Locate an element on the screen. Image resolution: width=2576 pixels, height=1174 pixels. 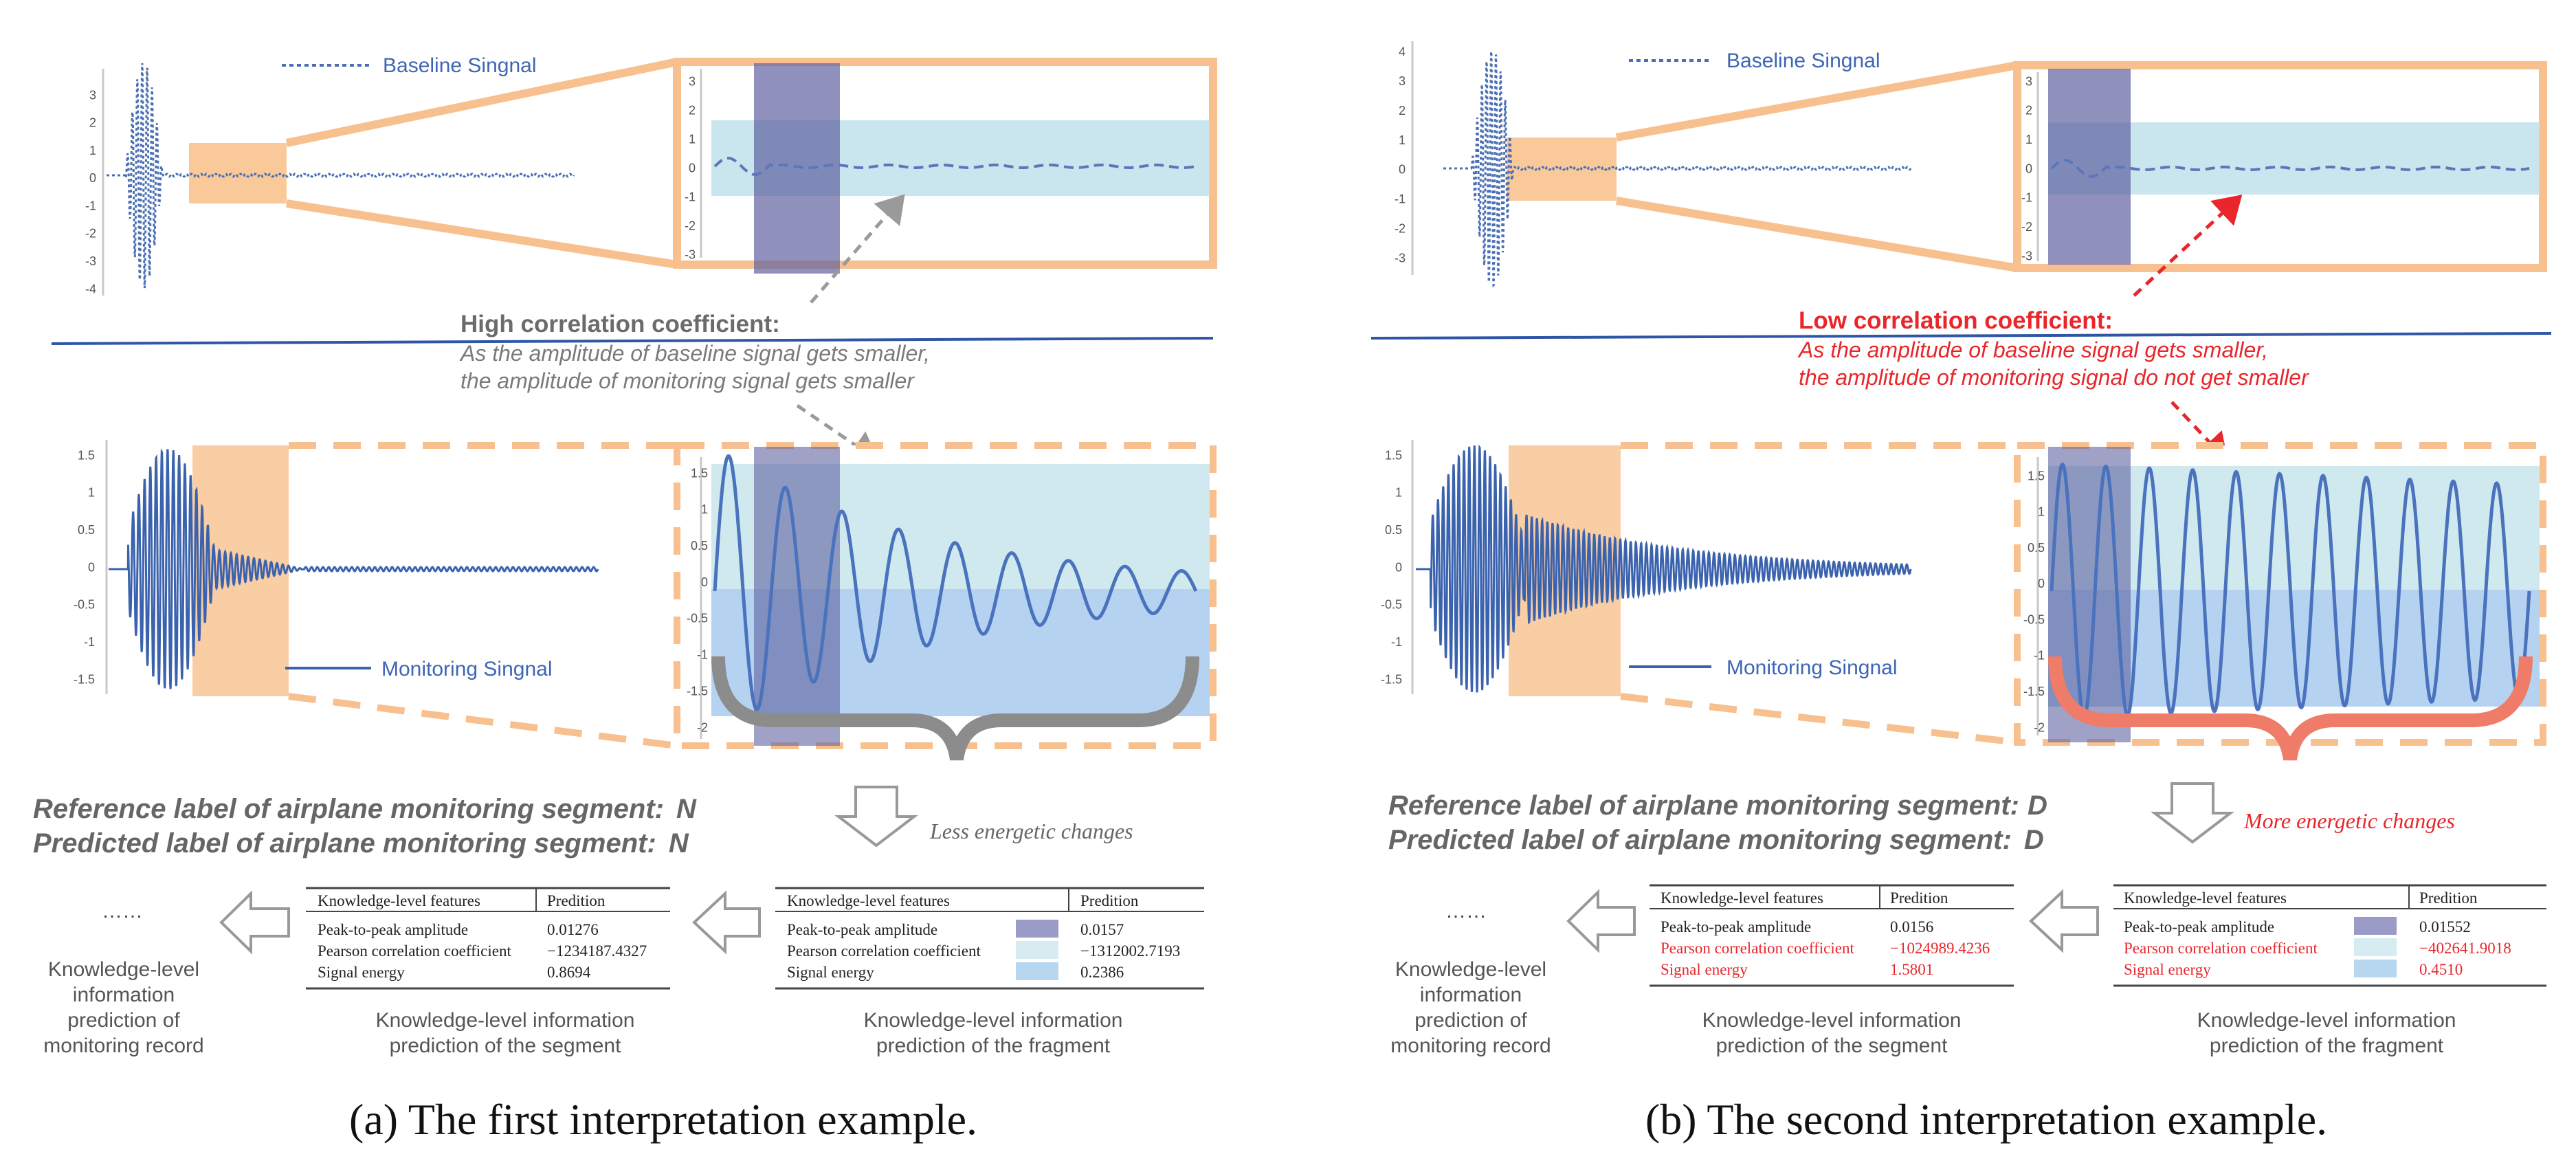
zoomed-monitoring-wave is located at coordinates (2290, 590).